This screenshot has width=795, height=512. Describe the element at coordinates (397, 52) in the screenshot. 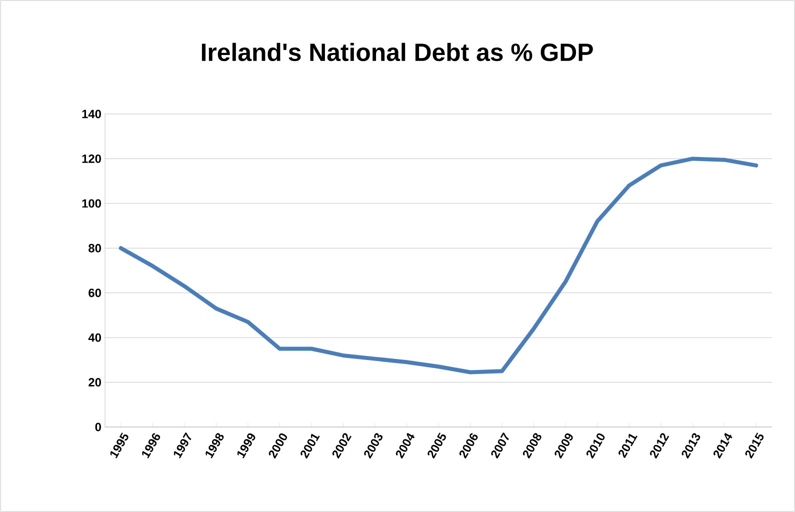

I see `chart-title: Ireland's National Debt as % GDP` at that location.